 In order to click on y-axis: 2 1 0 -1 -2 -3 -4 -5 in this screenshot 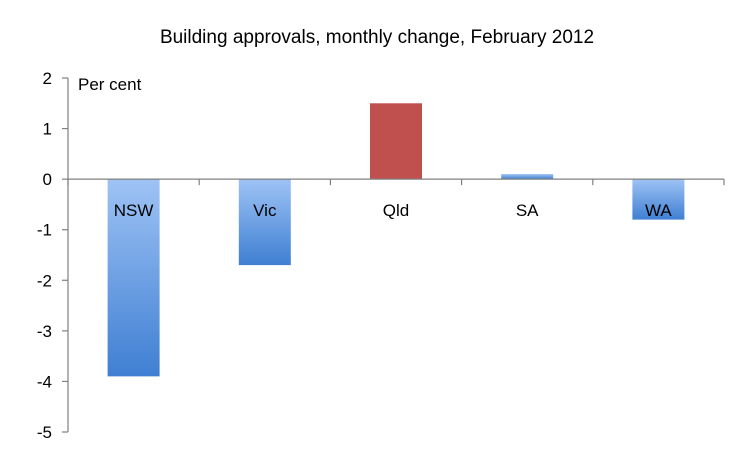, I will do `click(53, 255)`.